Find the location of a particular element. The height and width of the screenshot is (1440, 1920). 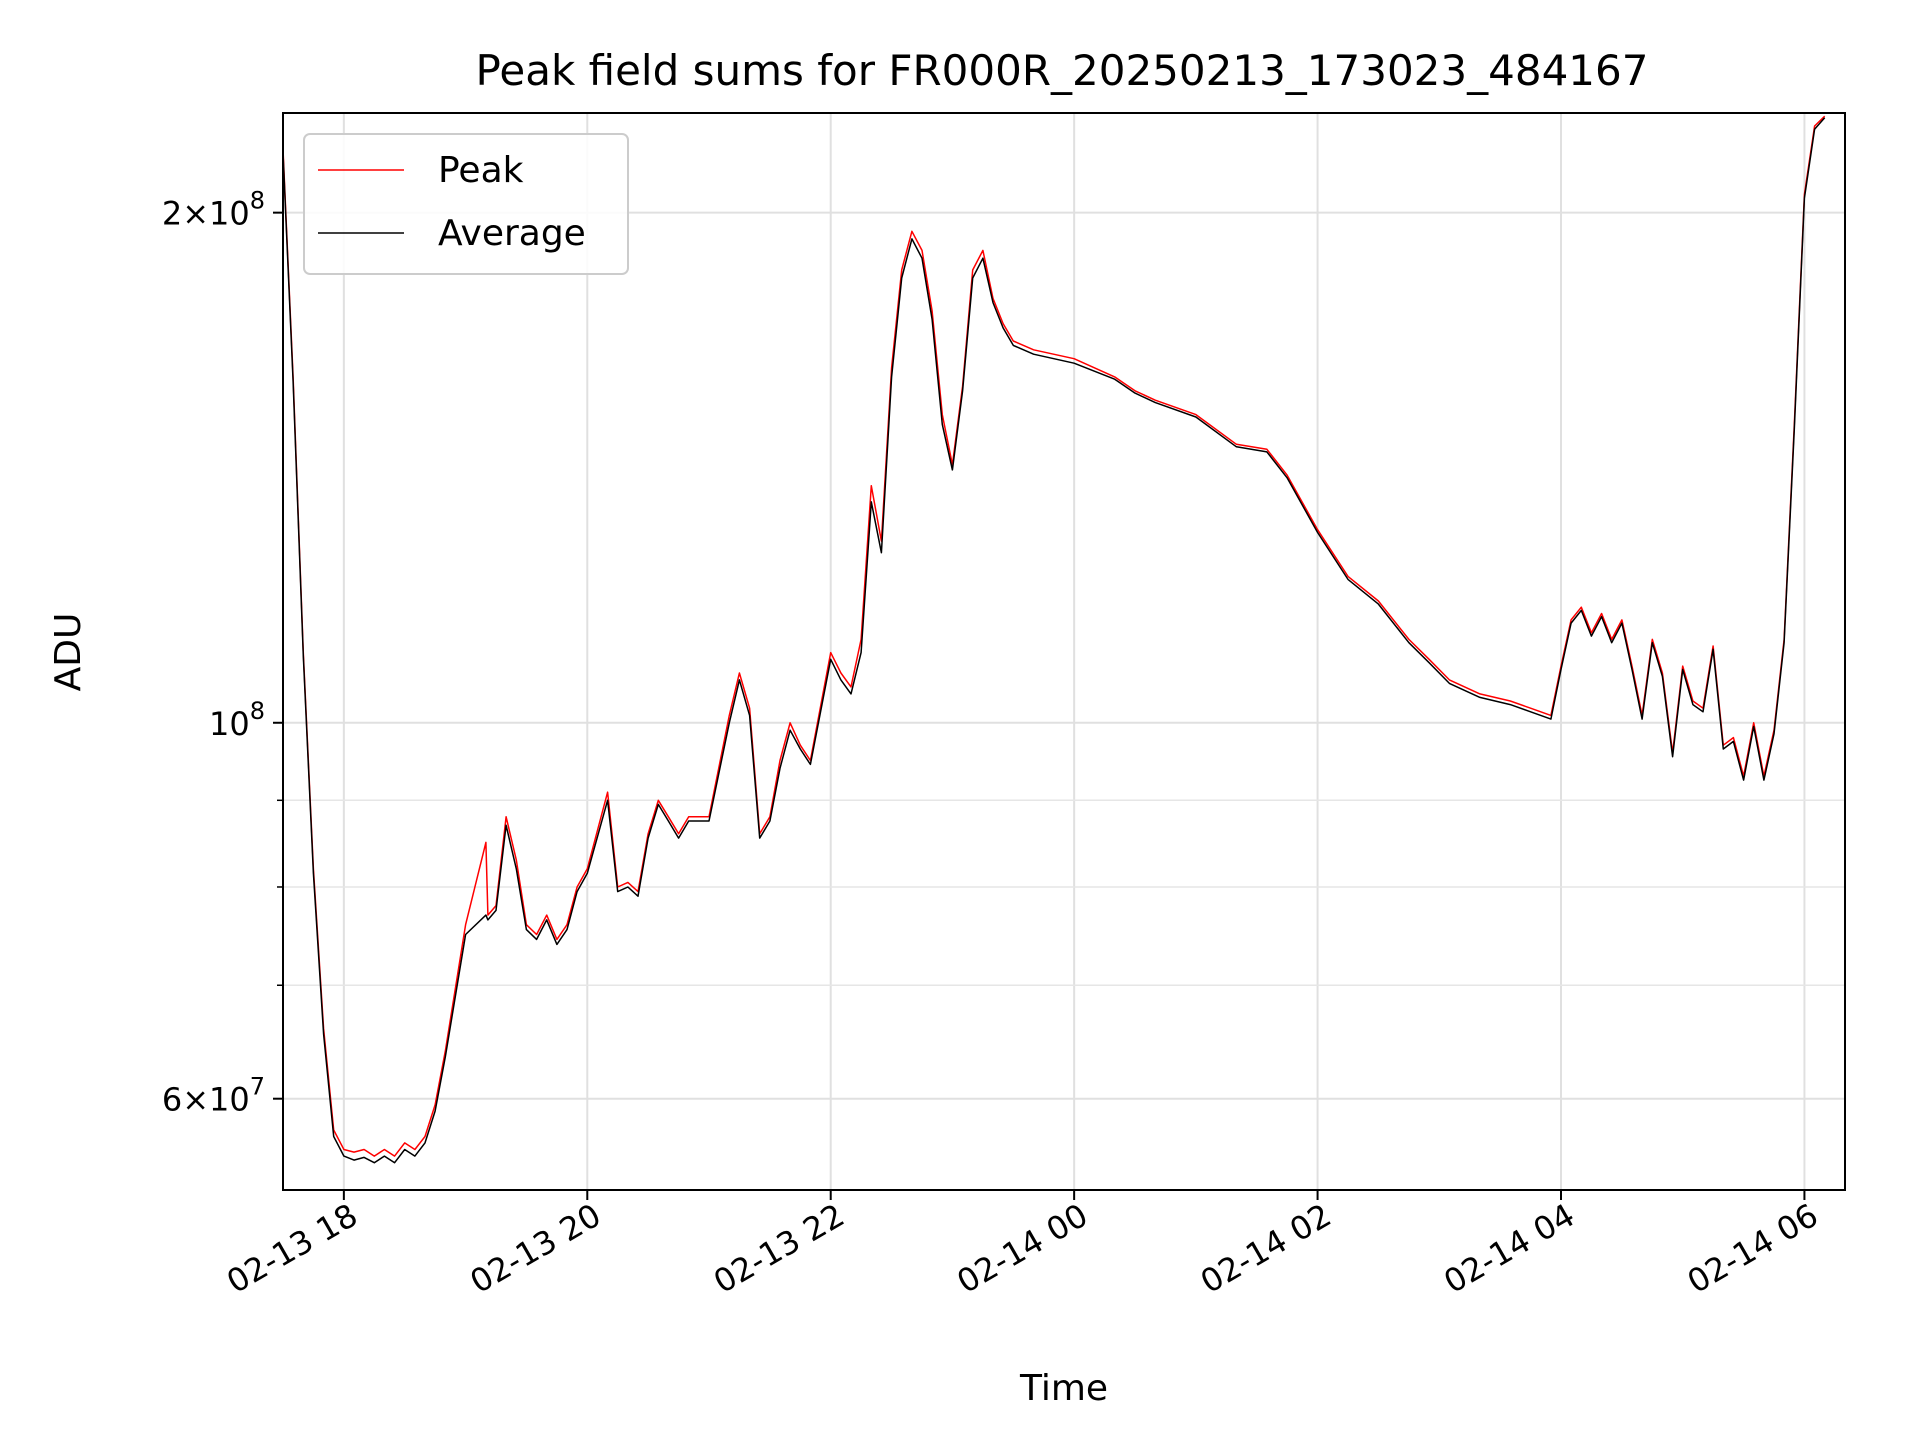

y-tick-label: 2×10⁸ is located at coordinates (213, 210).